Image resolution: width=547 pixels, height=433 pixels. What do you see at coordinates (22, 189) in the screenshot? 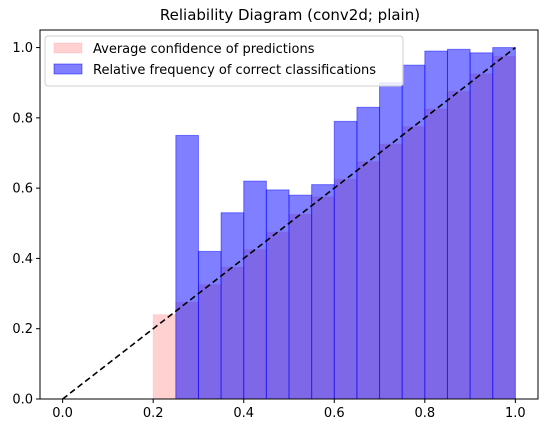
I see `y-tick-label: 0.6` at bounding box center [22, 189].